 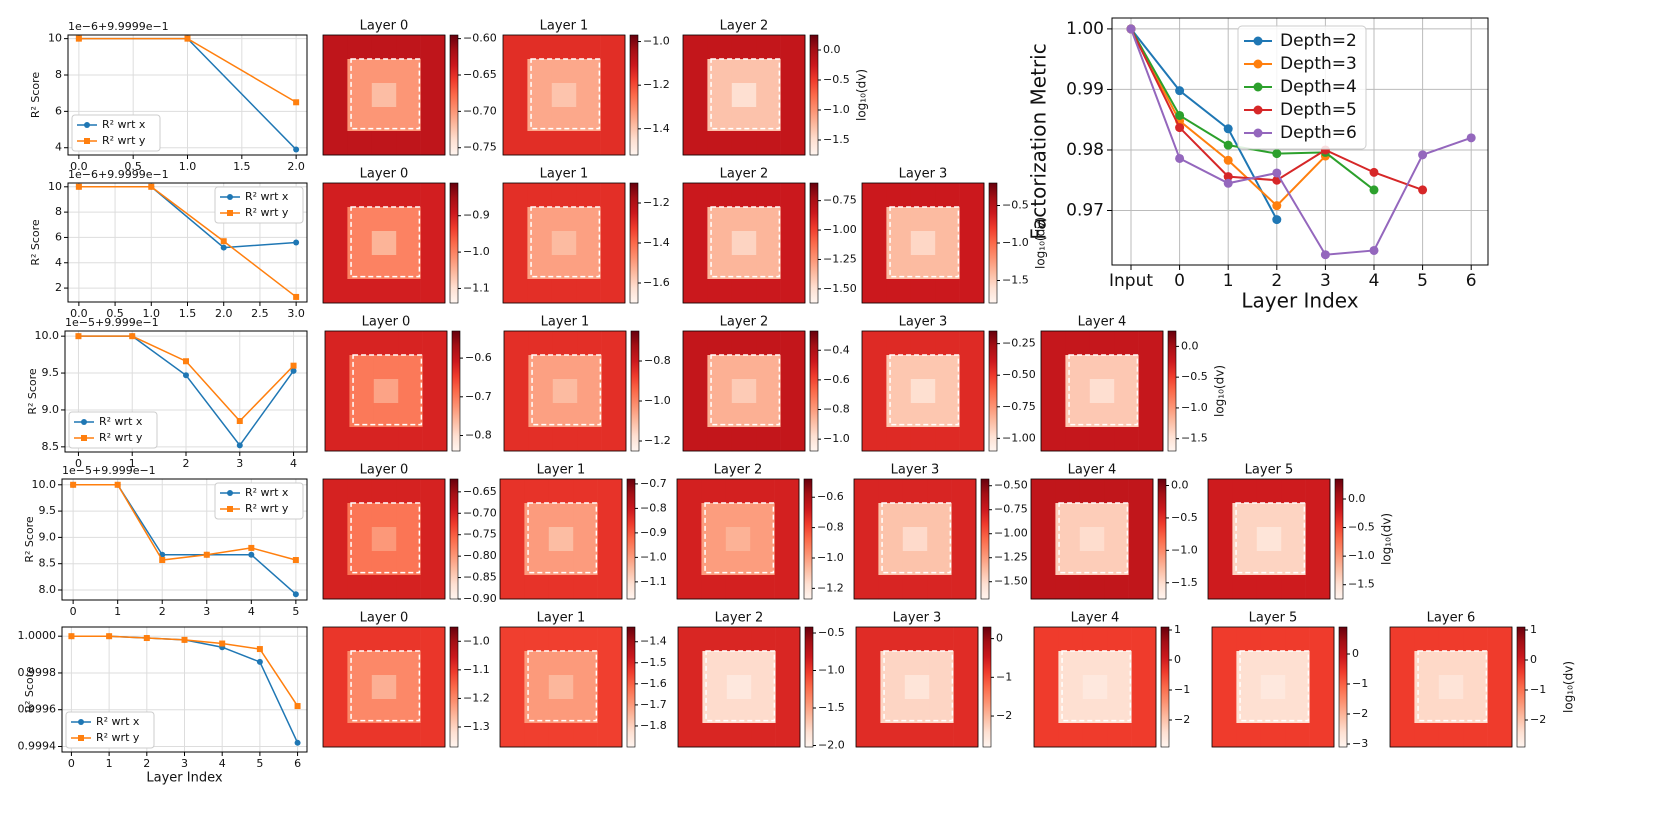 I want to click on heatmap-frame, so click(x=744, y=391).